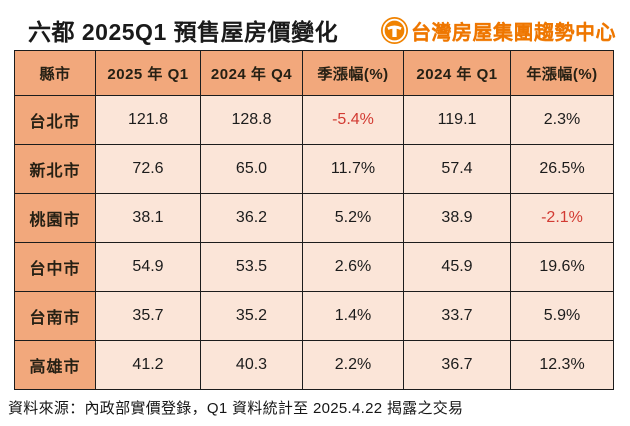 The height and width of the screenshot is (426, 630). What do you see at coordinates (251, 218) in the screenshot?
I see `value-cell: 36.2` at bounding box center [251, 218].